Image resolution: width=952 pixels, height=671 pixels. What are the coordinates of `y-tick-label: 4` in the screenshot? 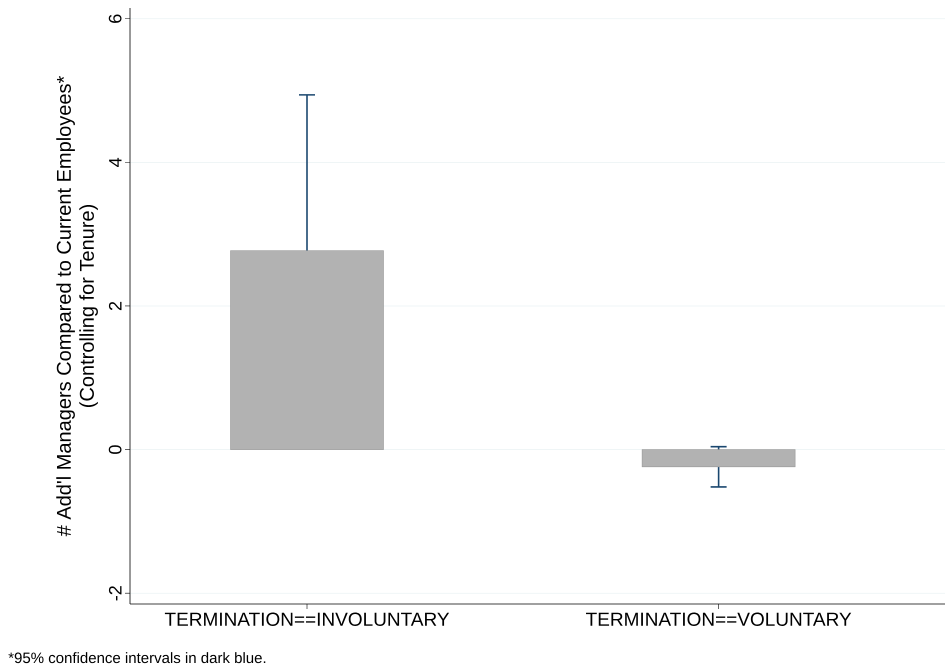 It's located at (115, 162).